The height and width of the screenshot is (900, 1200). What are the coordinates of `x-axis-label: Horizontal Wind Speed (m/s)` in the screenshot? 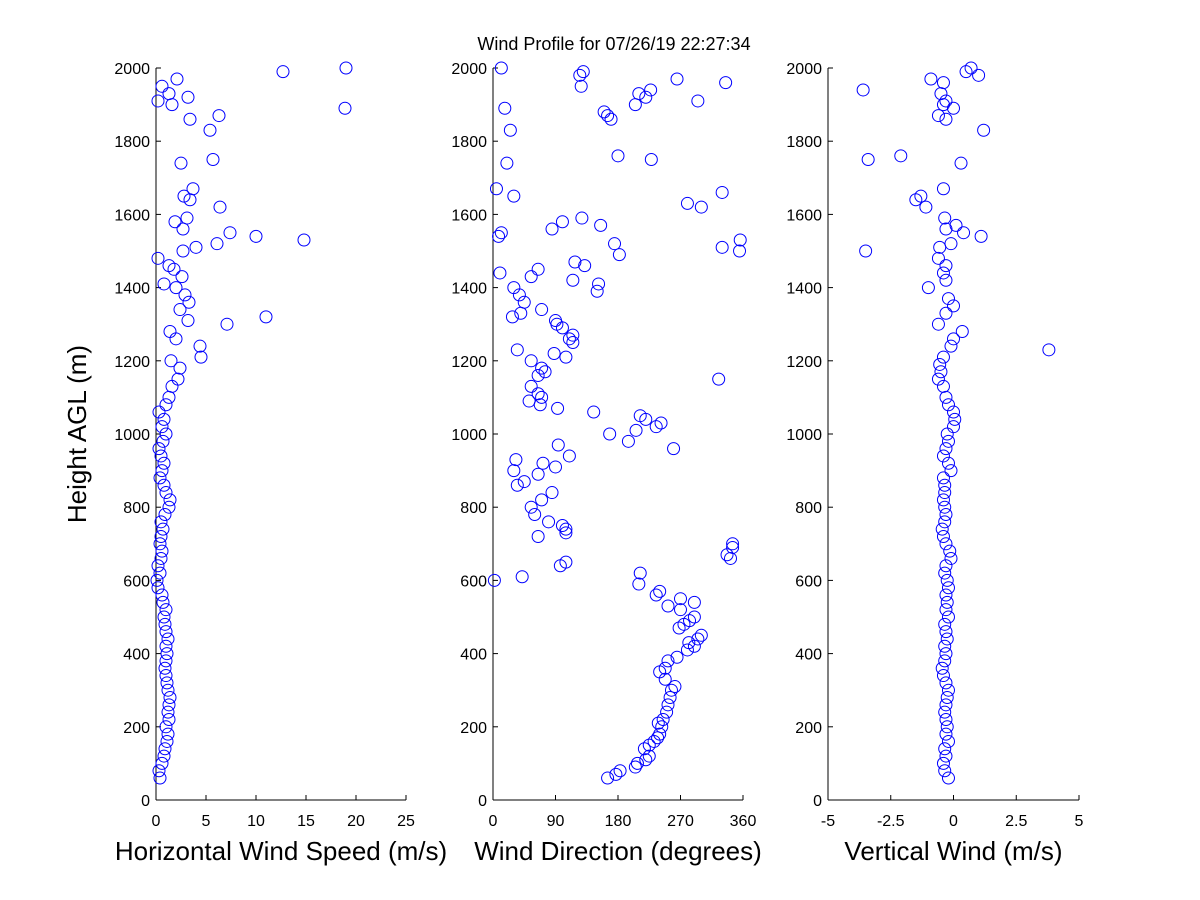 It's located at (281, 851).